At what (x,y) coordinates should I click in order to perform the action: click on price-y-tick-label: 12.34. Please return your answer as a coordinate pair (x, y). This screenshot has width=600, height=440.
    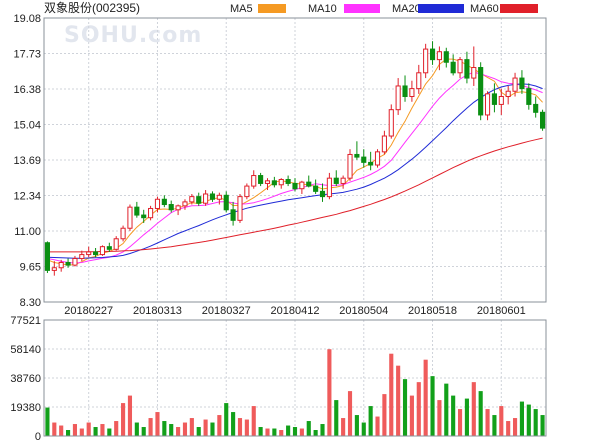
    Looking at the image, I should click on (27, 197).